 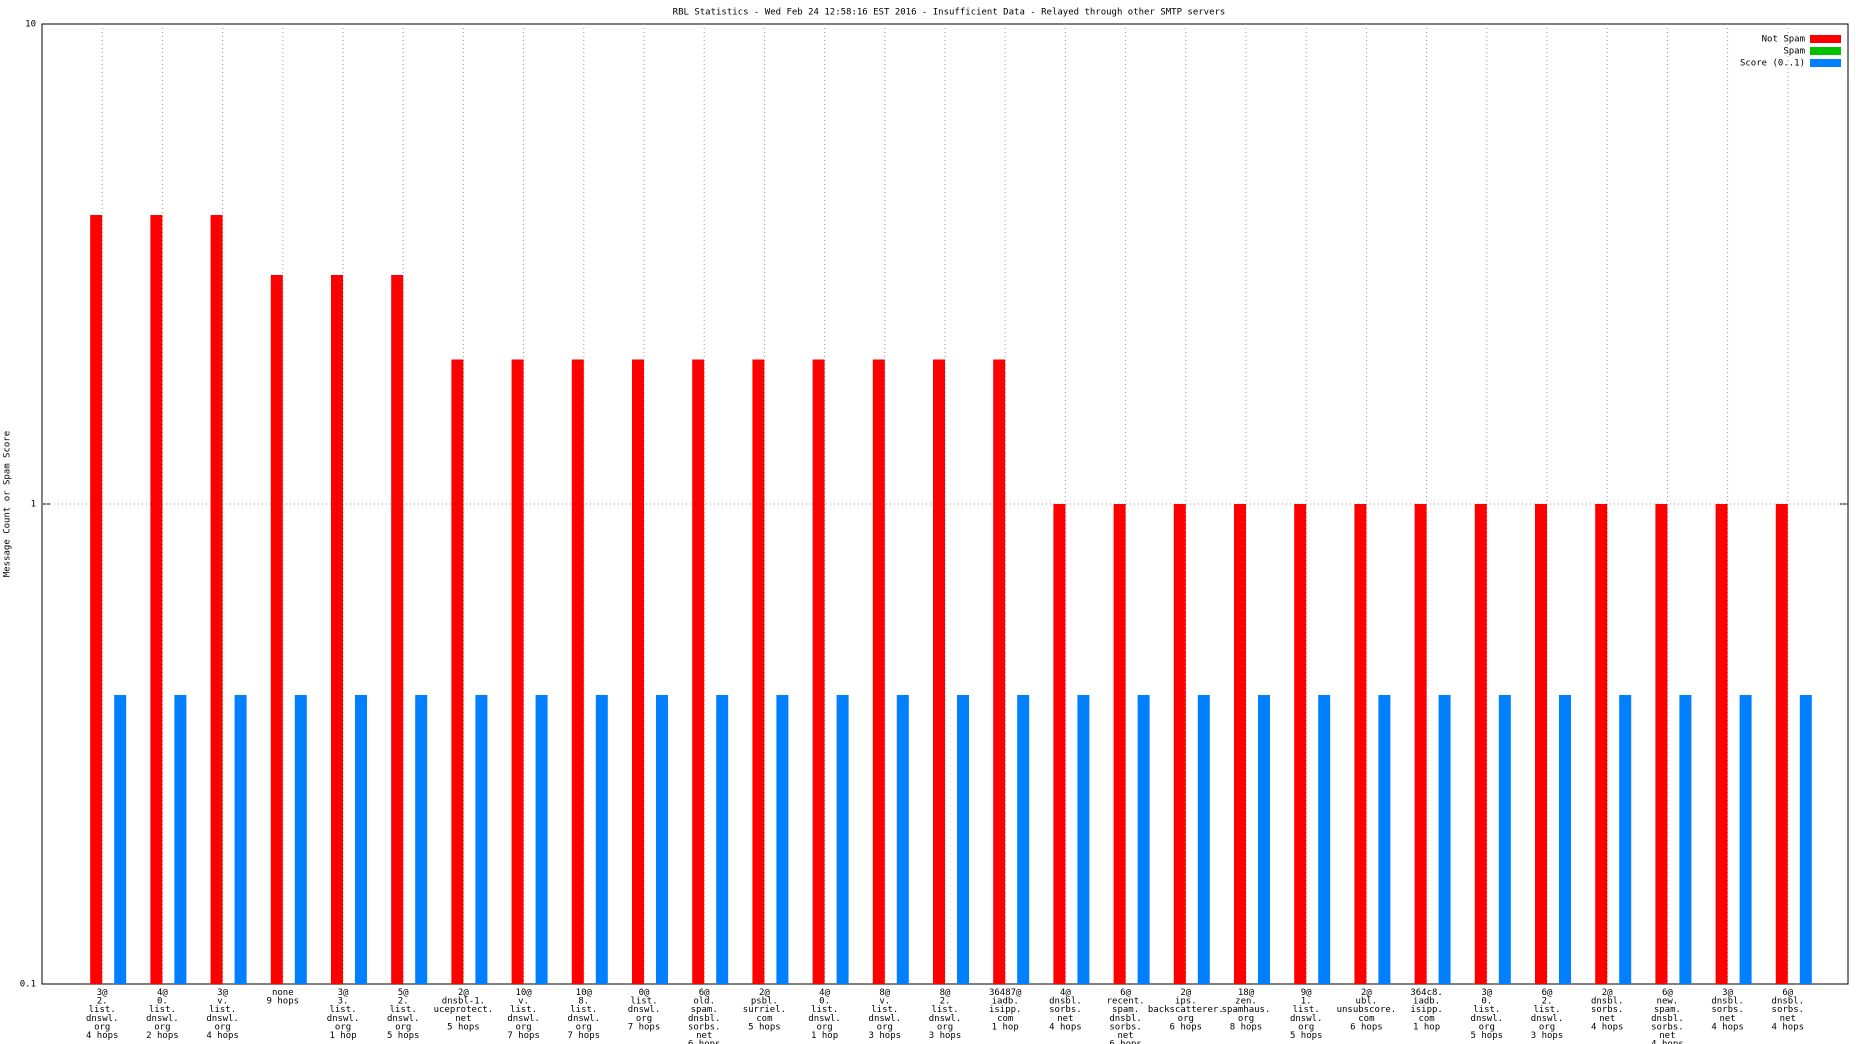 I want to click on x-tick-label: 8@ 2. list. dnswl. org 3 hops, so click(x=945, y=1014).